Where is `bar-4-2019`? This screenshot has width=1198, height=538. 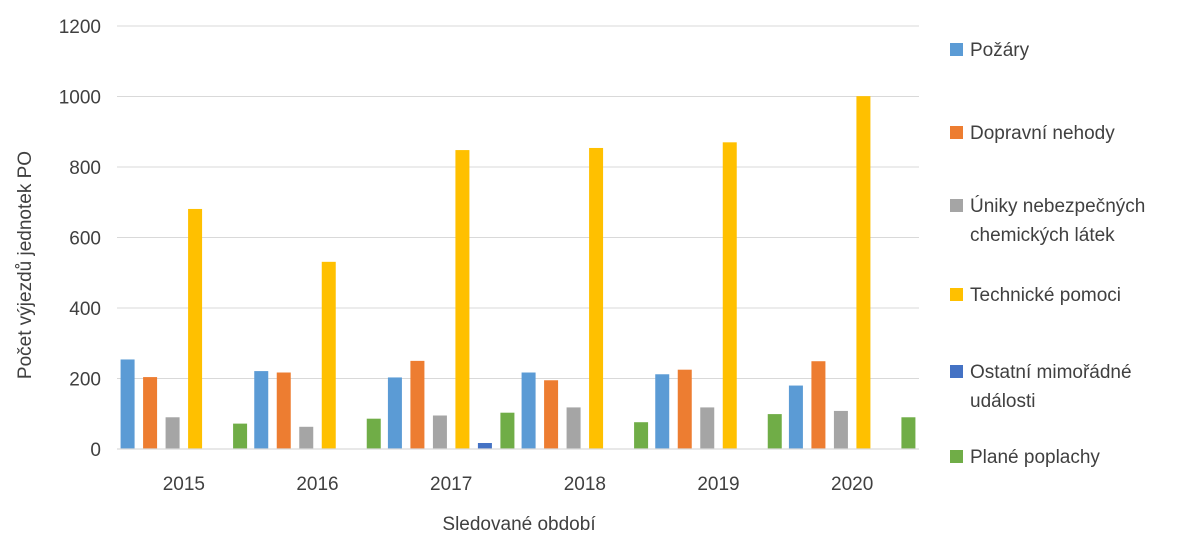
bar-4-2019 is located at coordinates (729, 295).